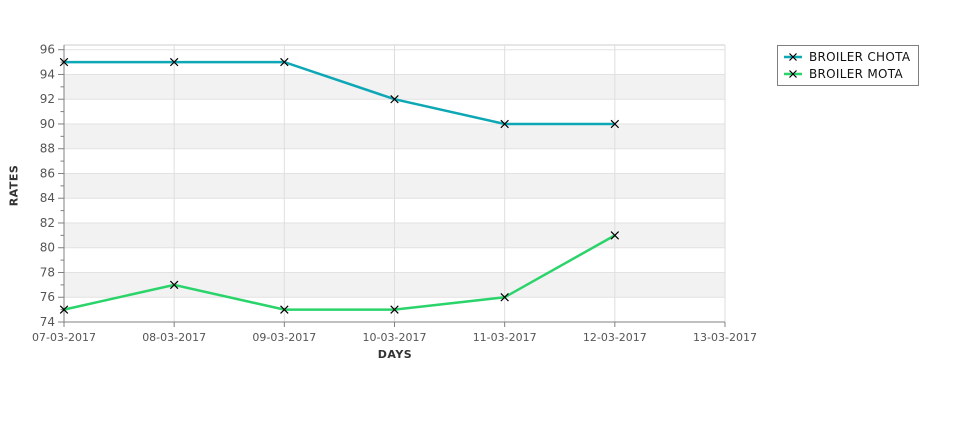 Image resolution: width=975 pixels, height=429 pixels. I want to click on legend-label-broiler-chota: BROILER CHOTA, so click(860, 56).